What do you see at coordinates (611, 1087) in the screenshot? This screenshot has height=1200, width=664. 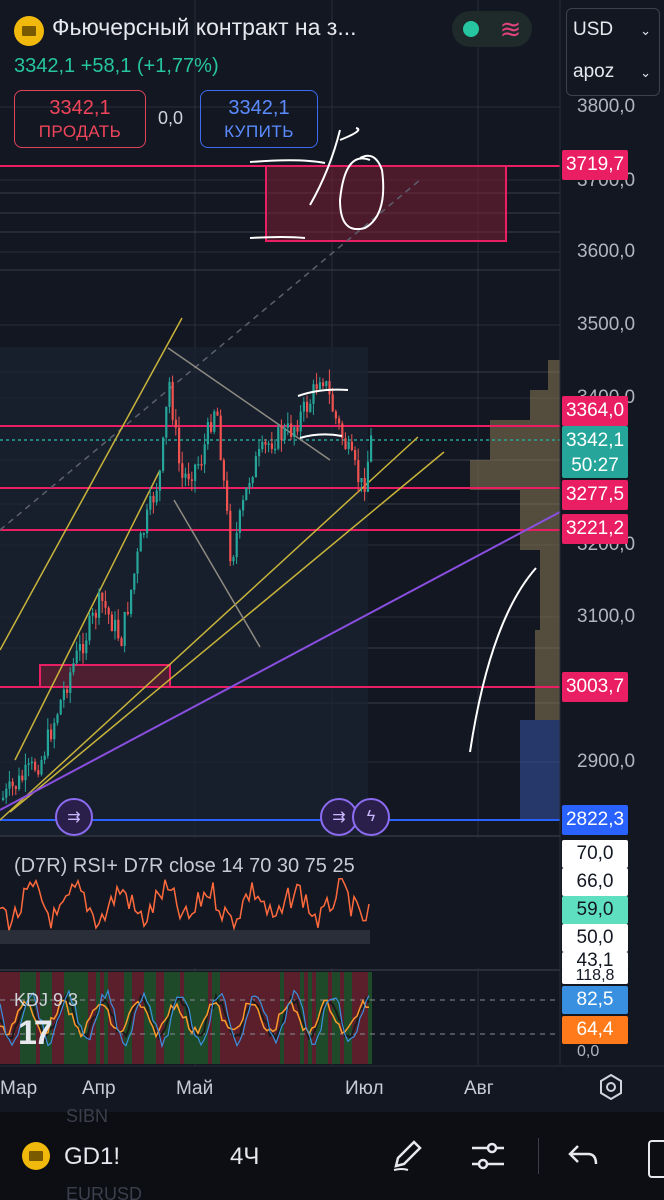 I see `settings-icon` at bounding box center [611, 1087].